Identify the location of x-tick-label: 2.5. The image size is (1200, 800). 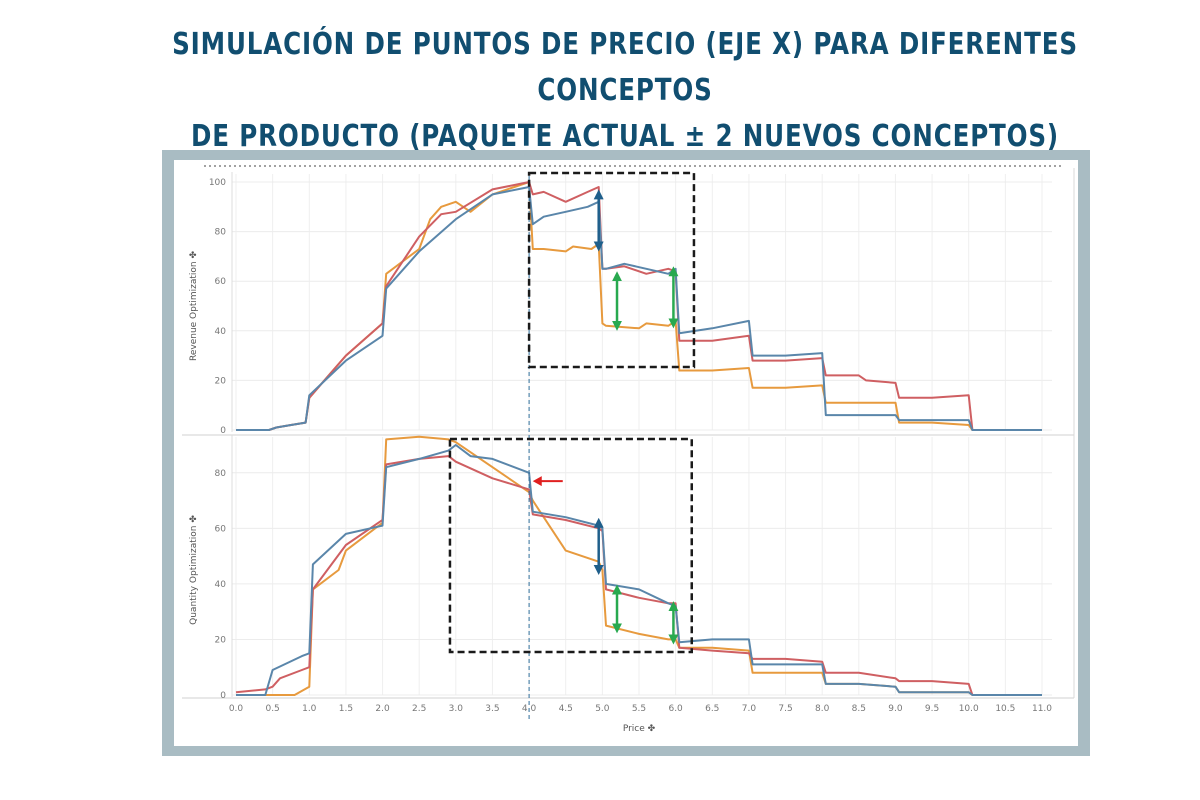
(419, 709).